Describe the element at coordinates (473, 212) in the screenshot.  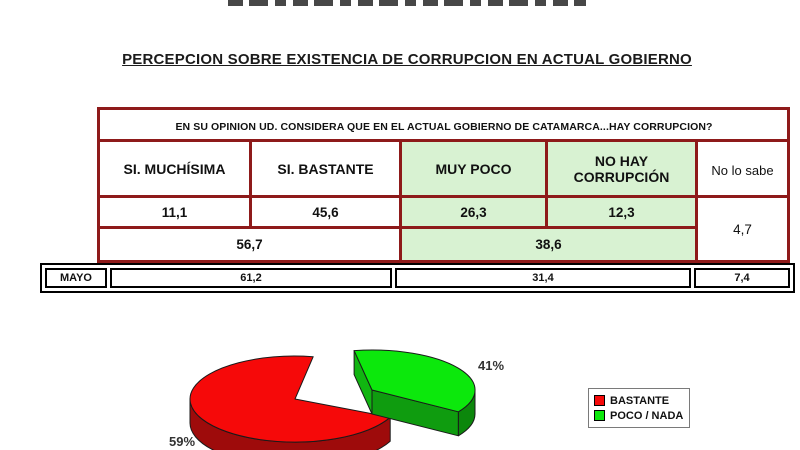
I see `value-muy-poco: 26,3` at that location.